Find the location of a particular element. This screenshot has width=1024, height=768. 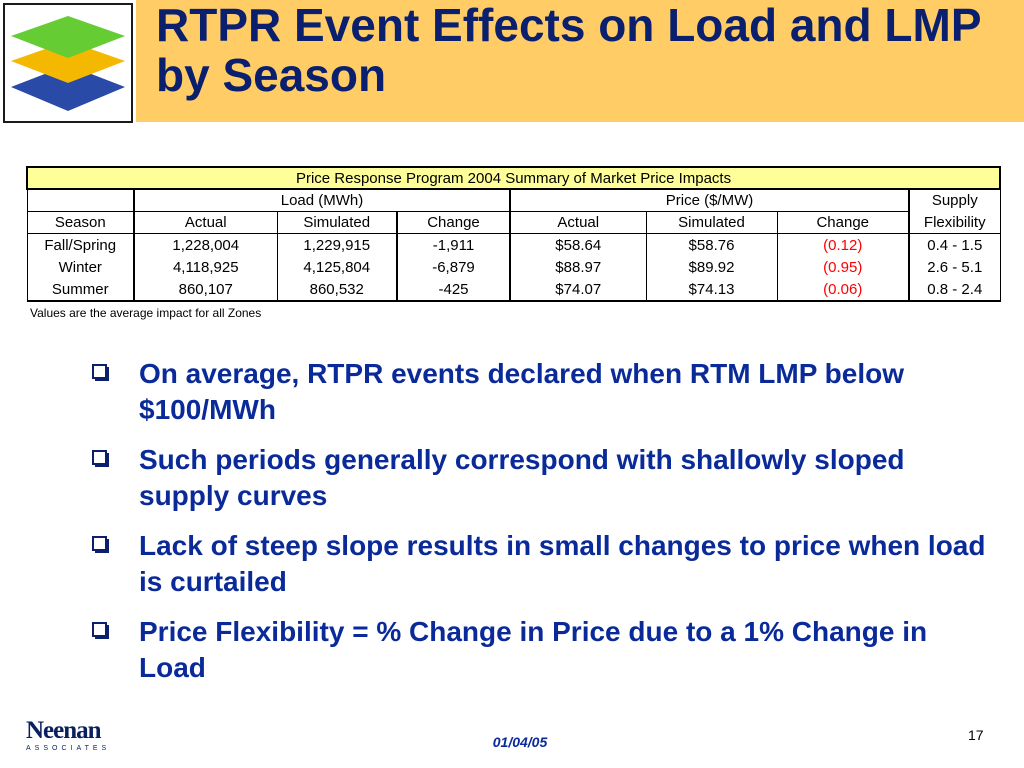

col-header-price-actual: Actual is located at coordinates (578, 222).